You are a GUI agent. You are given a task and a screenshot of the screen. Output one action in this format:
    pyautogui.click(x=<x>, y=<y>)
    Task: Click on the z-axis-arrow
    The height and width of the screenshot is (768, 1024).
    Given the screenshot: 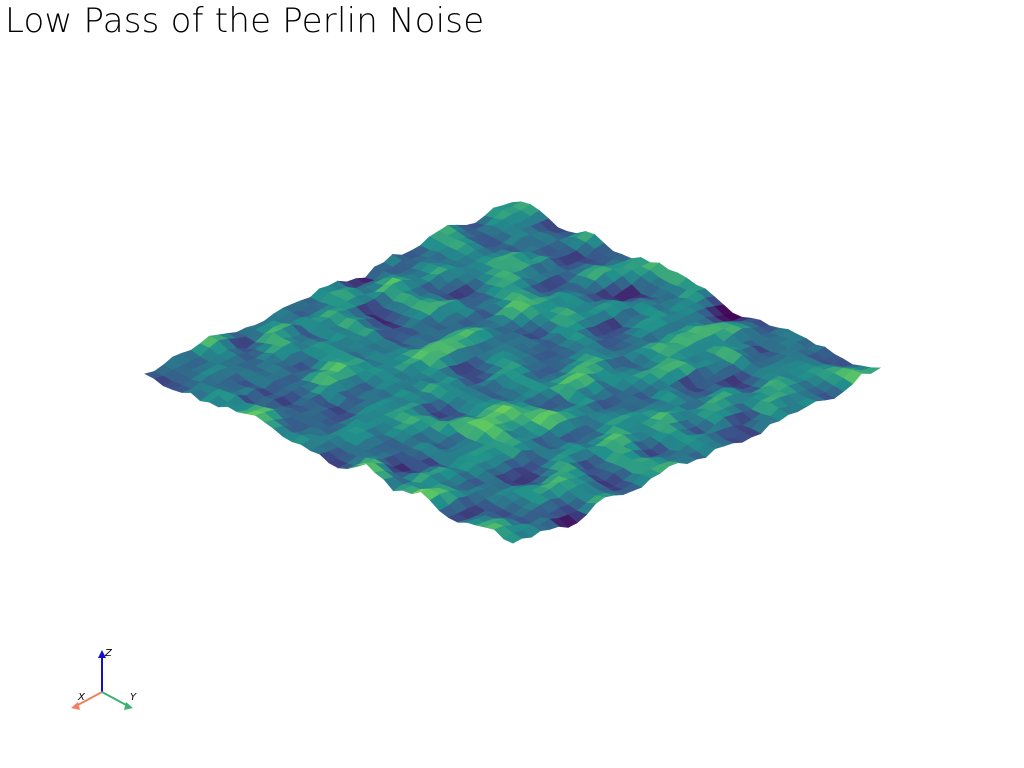 What is the action you would take?
    pyautogui.click(x=102, y=654)
    